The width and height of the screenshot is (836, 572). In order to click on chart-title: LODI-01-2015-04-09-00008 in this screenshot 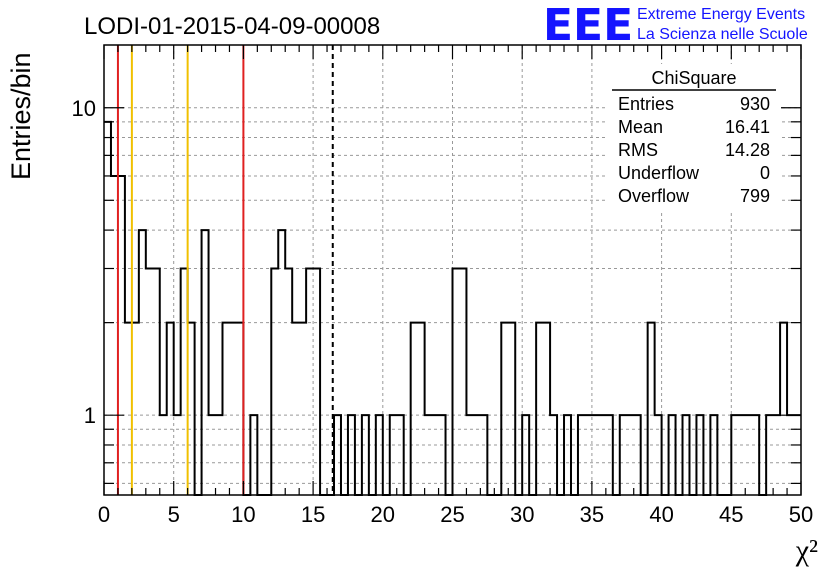, I will do `click(232, 26)`.